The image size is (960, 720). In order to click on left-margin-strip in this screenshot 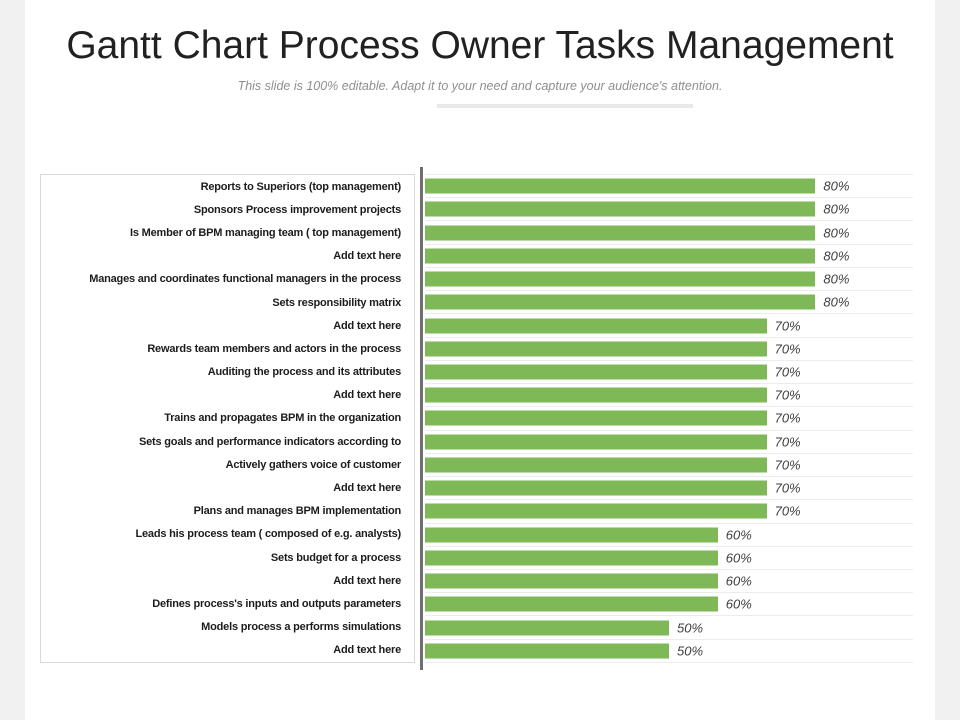, I will do `click(12, 360)`.